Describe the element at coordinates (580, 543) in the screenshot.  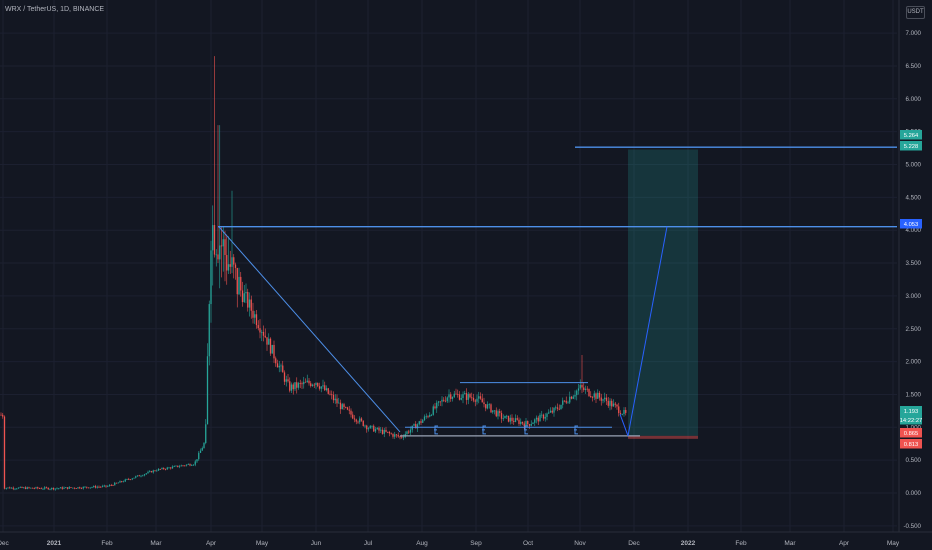
I see `x-tick-label: Nov` at that location.